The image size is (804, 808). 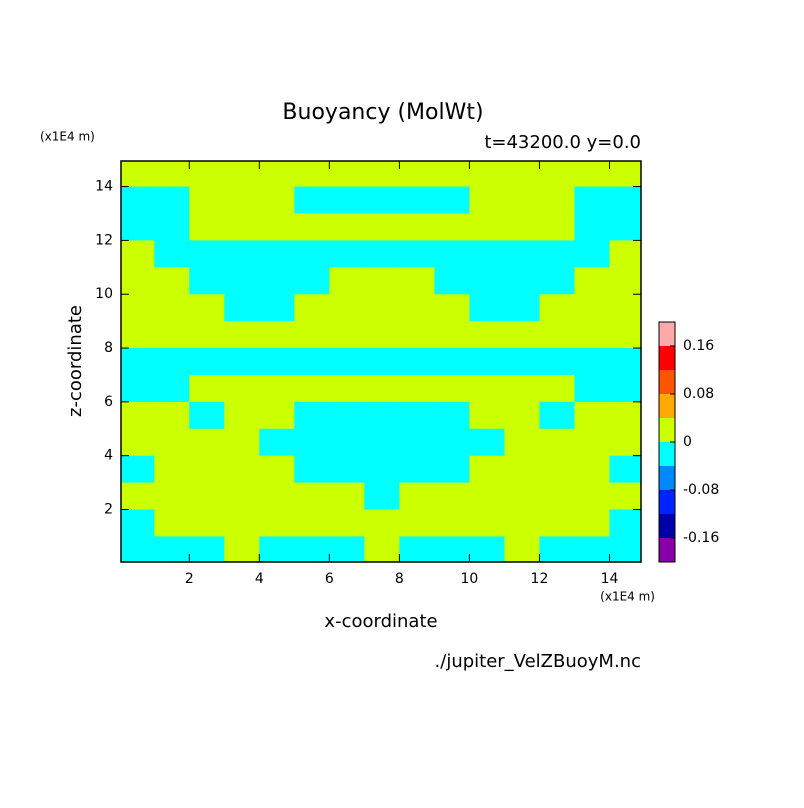 I want to click on x-units: (x1E4 m), so click(x=627, y=597).